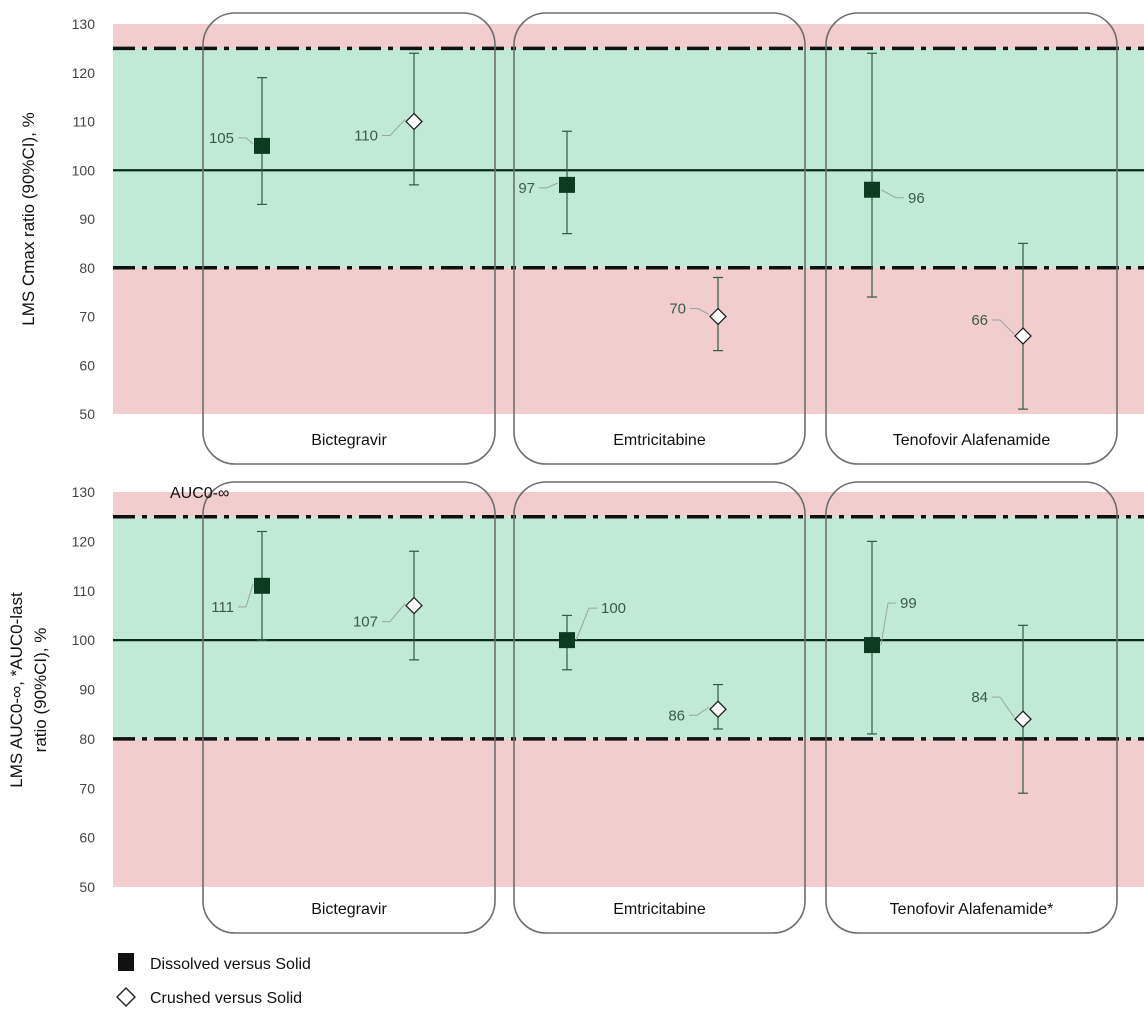  Describe the element at coordinates (979, 697) in the screenshot. I see `data-label: 84` at that location.